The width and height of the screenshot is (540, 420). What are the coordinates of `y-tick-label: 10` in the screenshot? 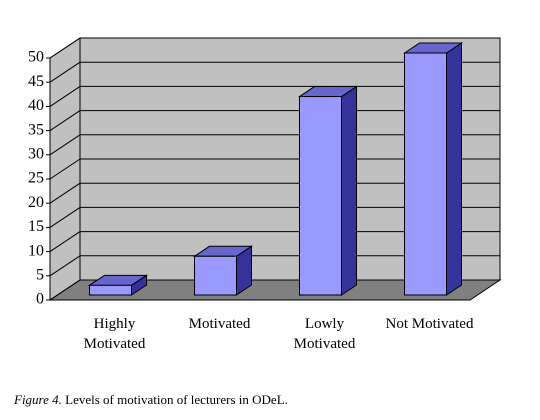 It's located at (36, 250).